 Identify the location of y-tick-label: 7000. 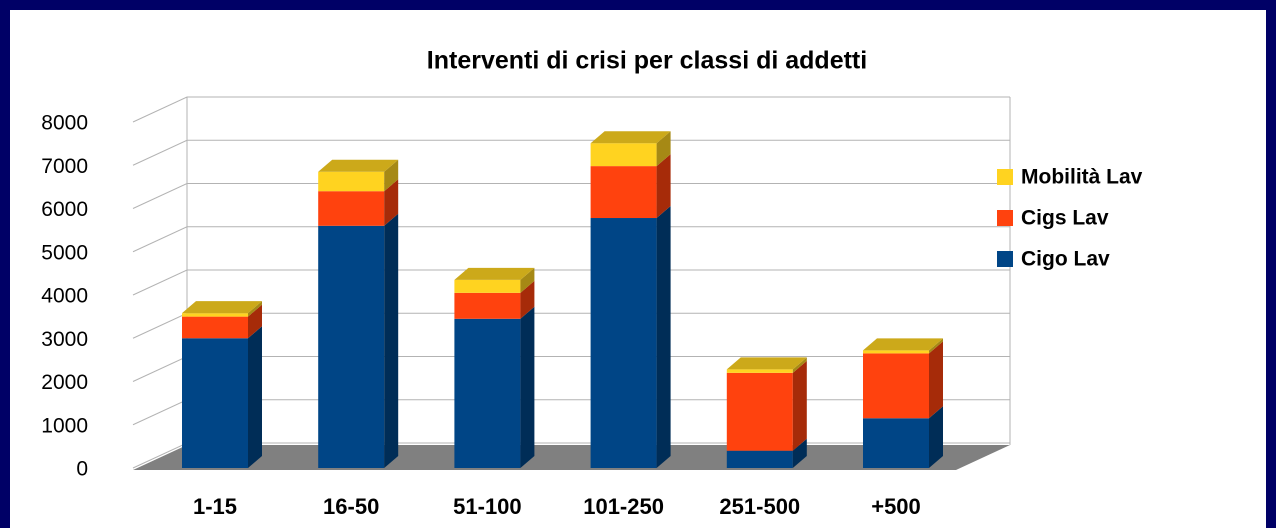
(64, 166).